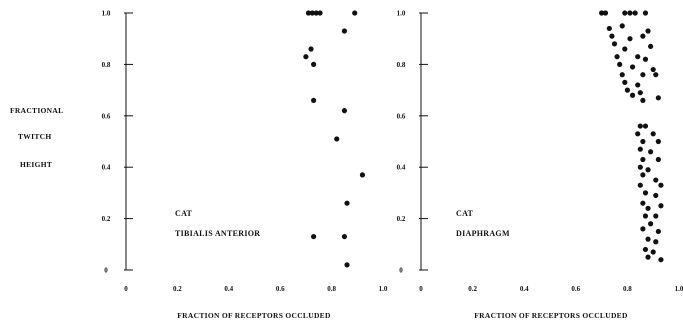  Describe the element at coordinates (280, 289) in the screenshot. I see `x-tick-label: 0.6` at that location.